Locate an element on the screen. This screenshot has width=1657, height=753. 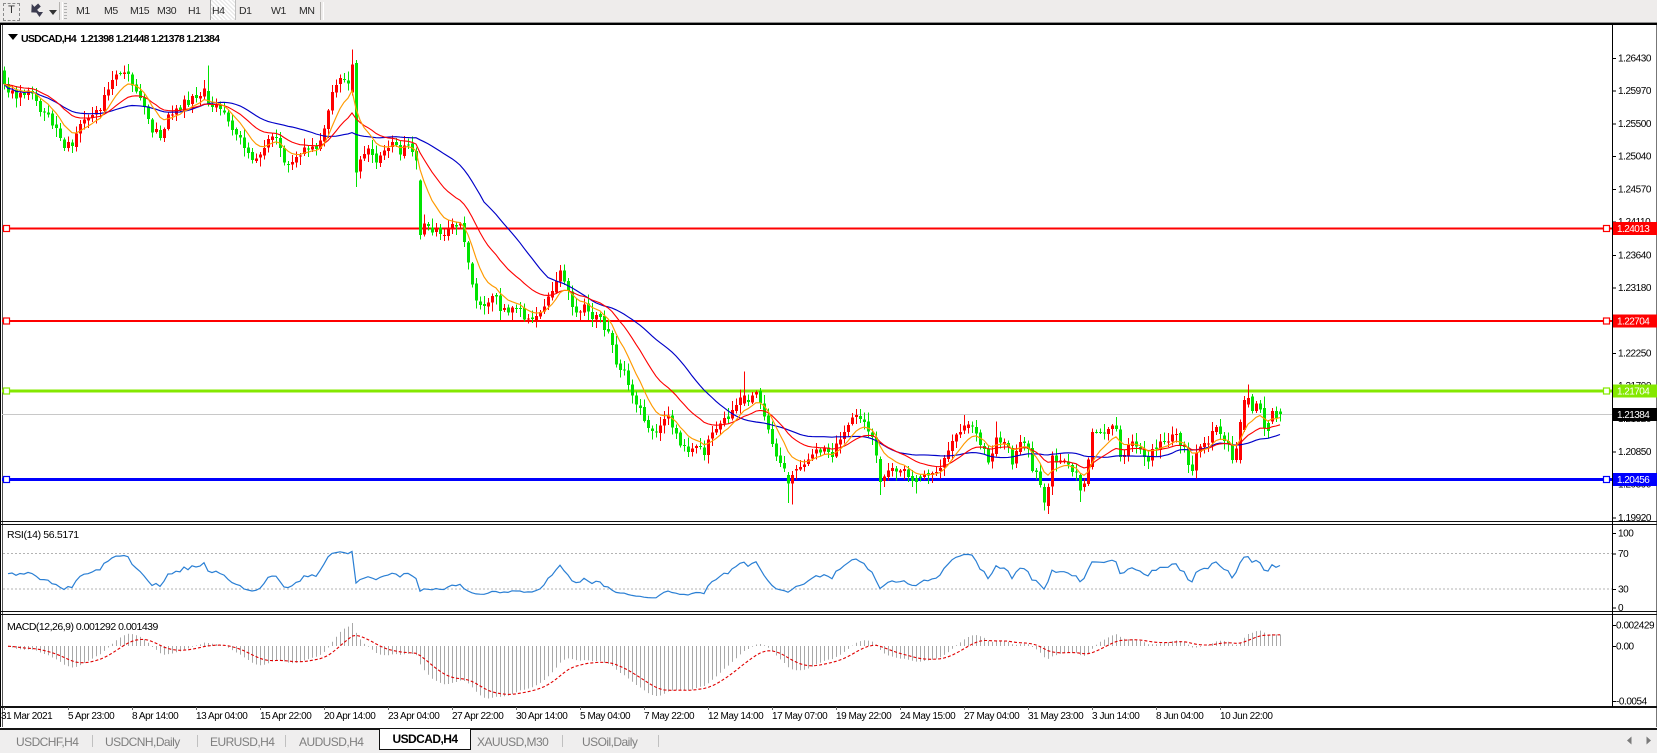
svg-text: 1.23640 is located at coordinates (1635, 255).